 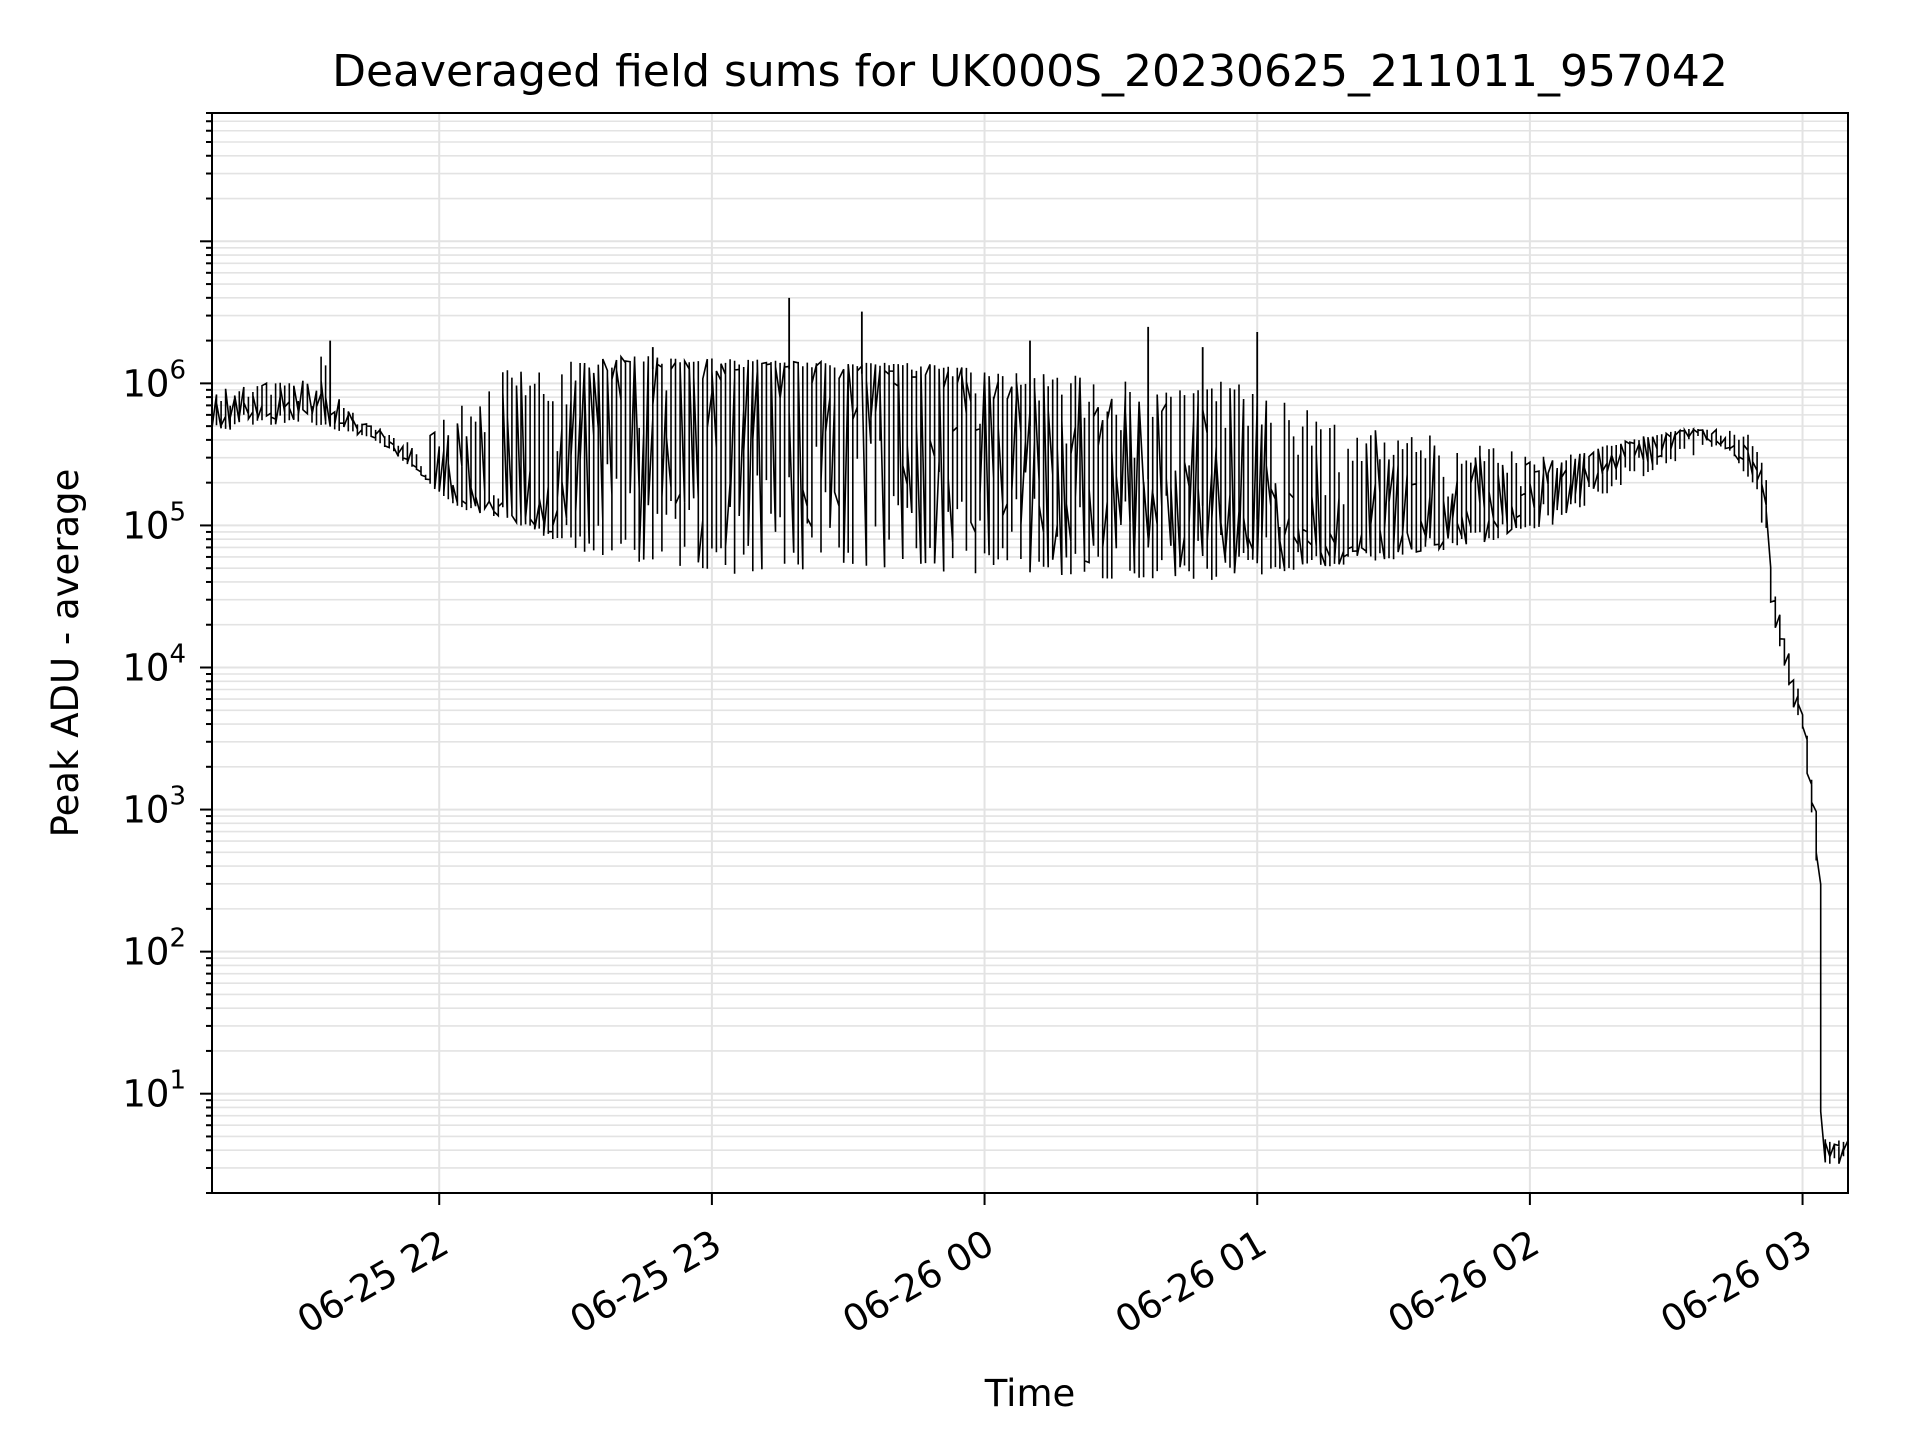 I want to click on y-axis-label: Peak ADU - average, so click(x=65, y=653).